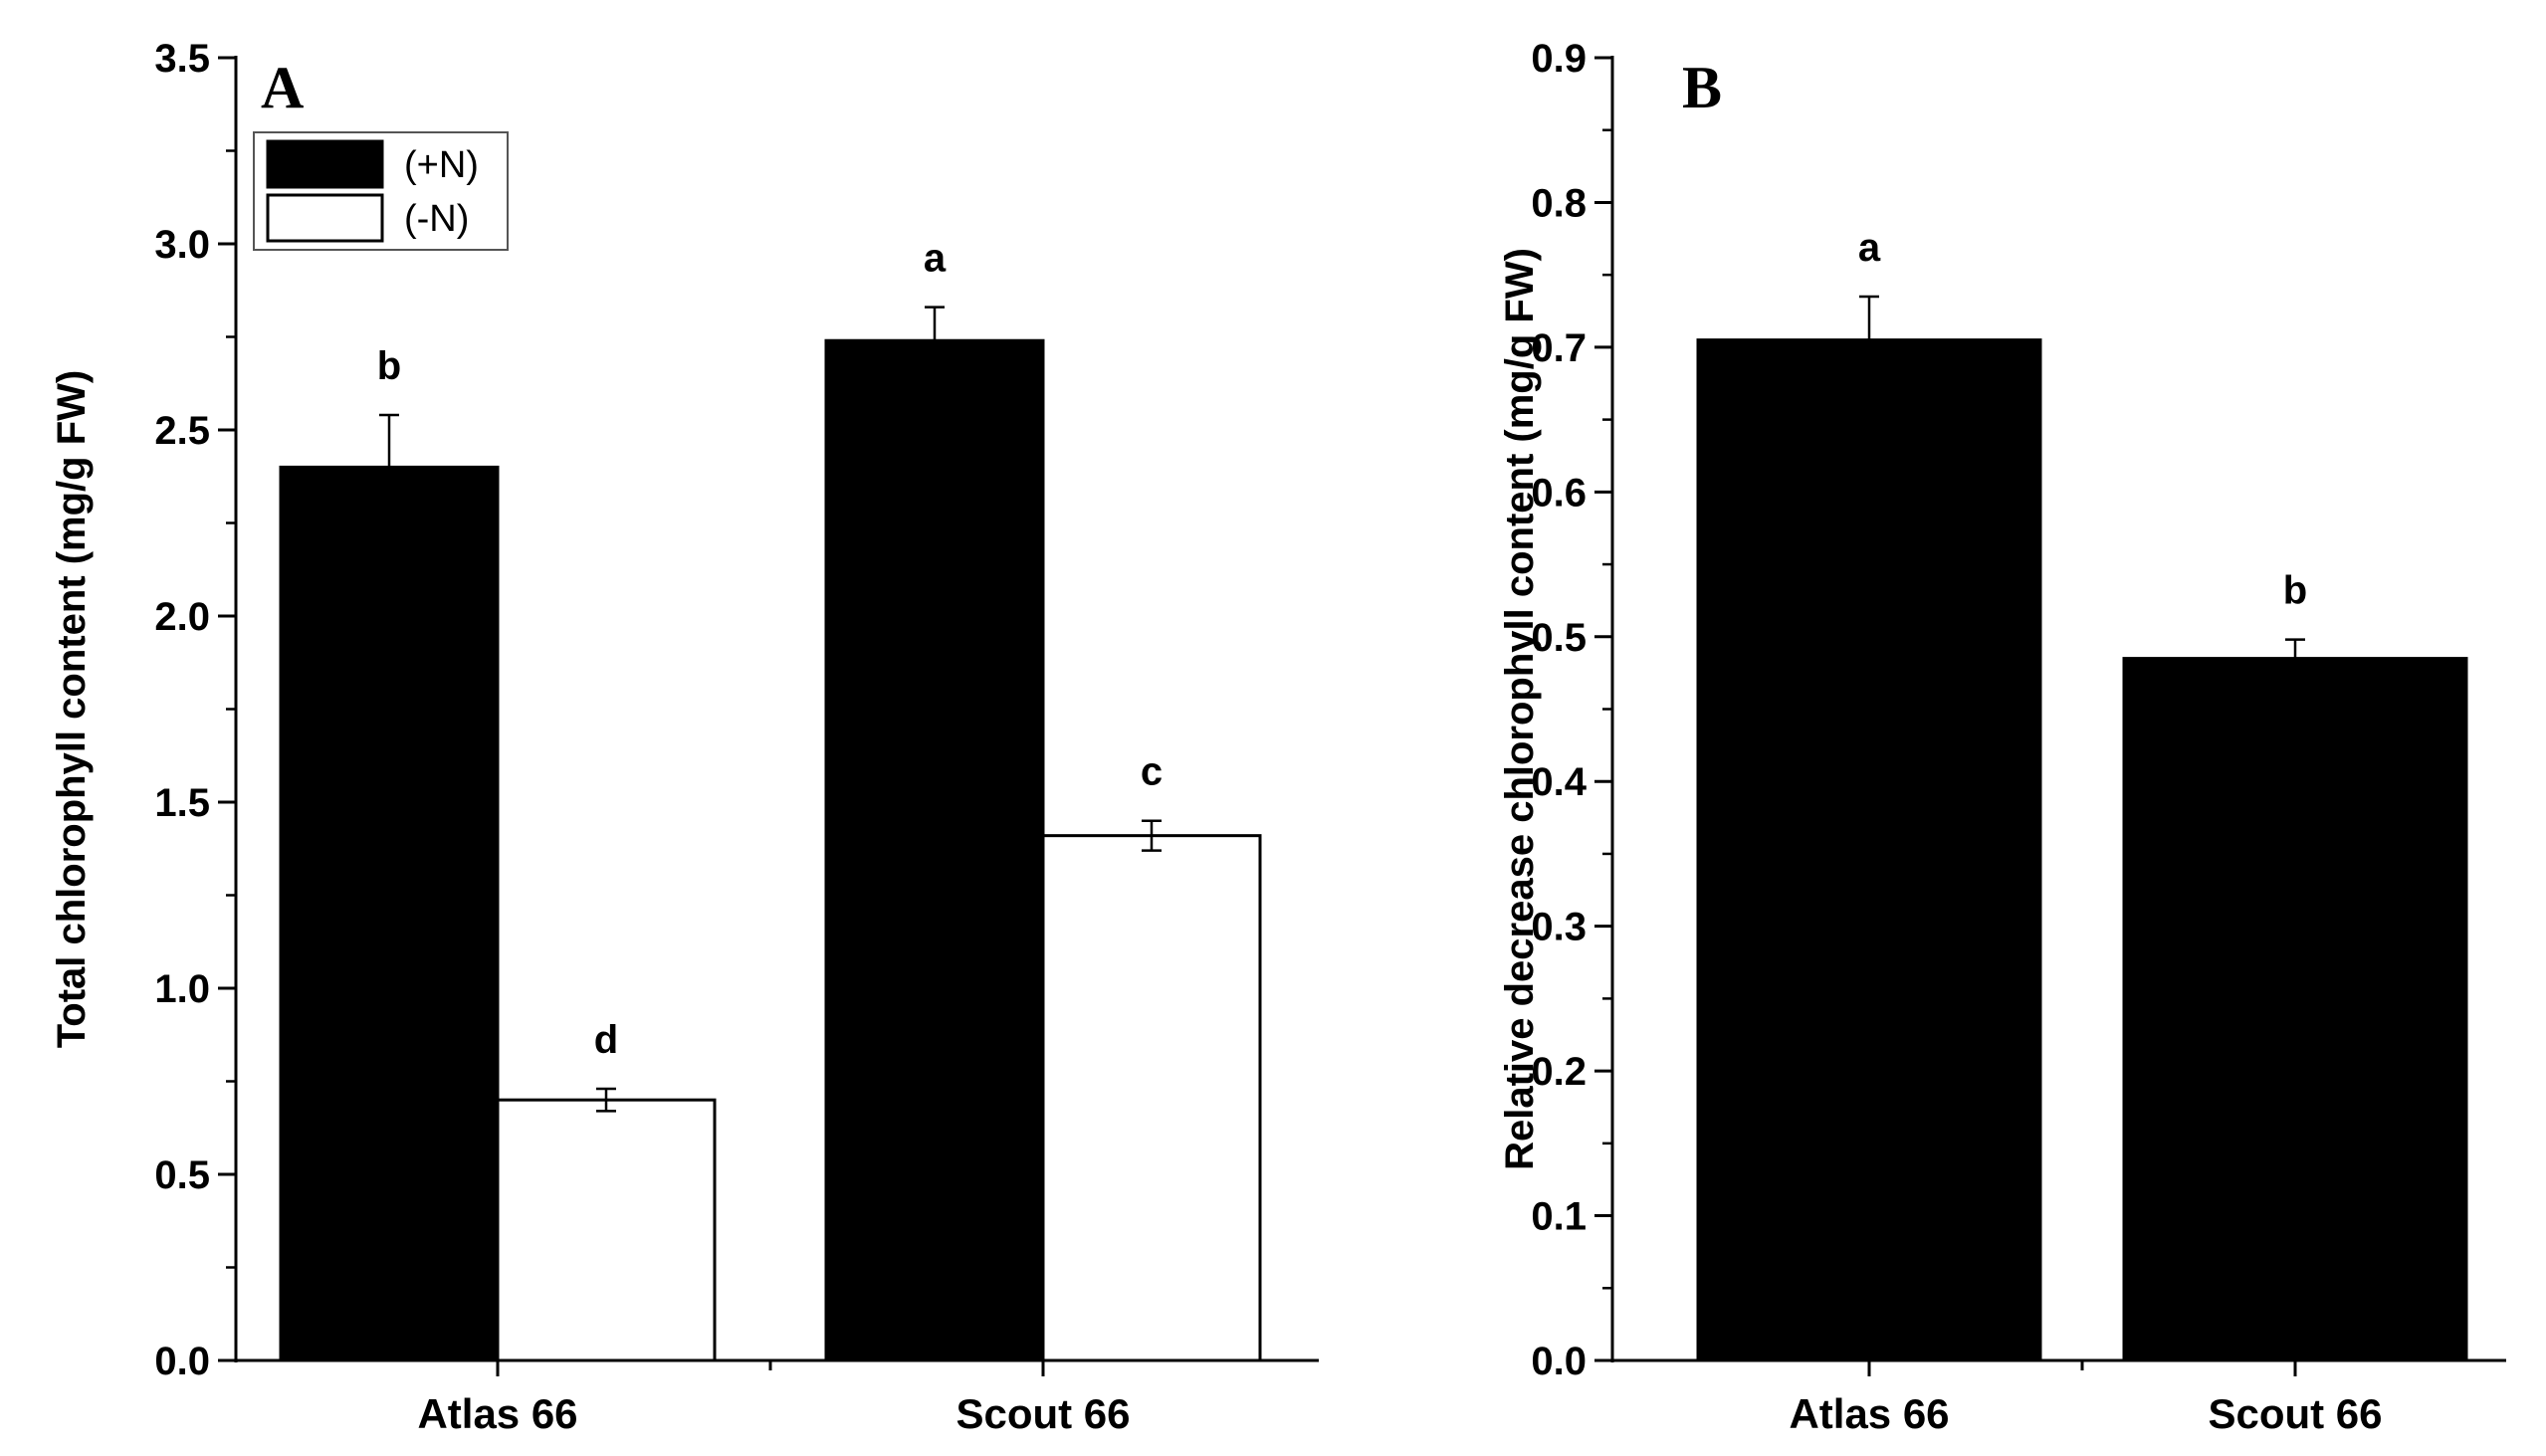  I want to click on y-tick-label: 1.0, so click(182, 989).